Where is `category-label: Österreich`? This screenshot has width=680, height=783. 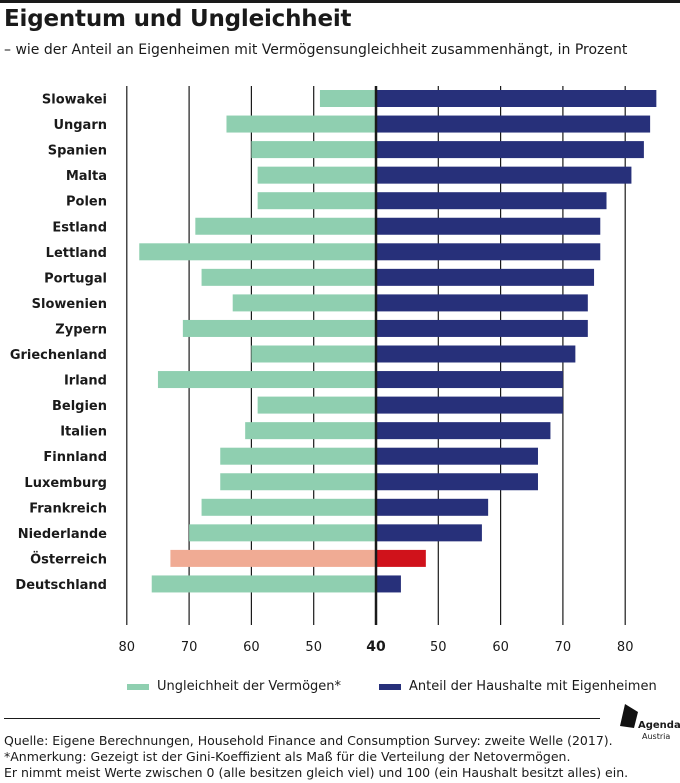
category-label: Österreich is located at coordinates (68, 559).